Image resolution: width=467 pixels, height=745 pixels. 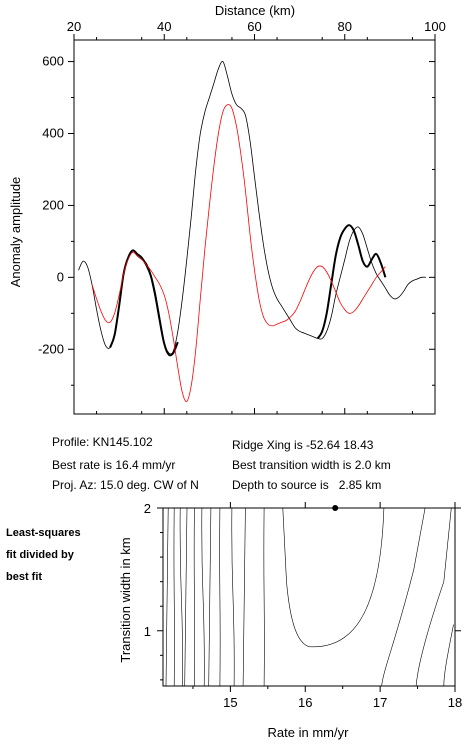 What do you see at coordinates (15, 232) in the screenshot?
I see `top-chart-ylabel: Anomaly amplitude` at bounding box center [15, 232].